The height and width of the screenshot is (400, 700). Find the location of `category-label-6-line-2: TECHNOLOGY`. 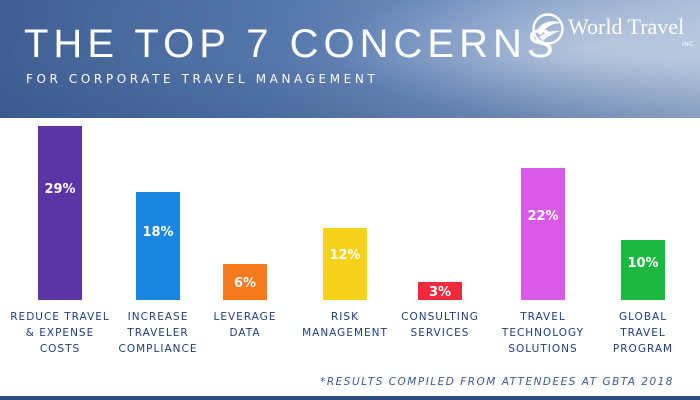

category-label-6-line-2: TECHNOLOGY is located at coordinates (542, 333).